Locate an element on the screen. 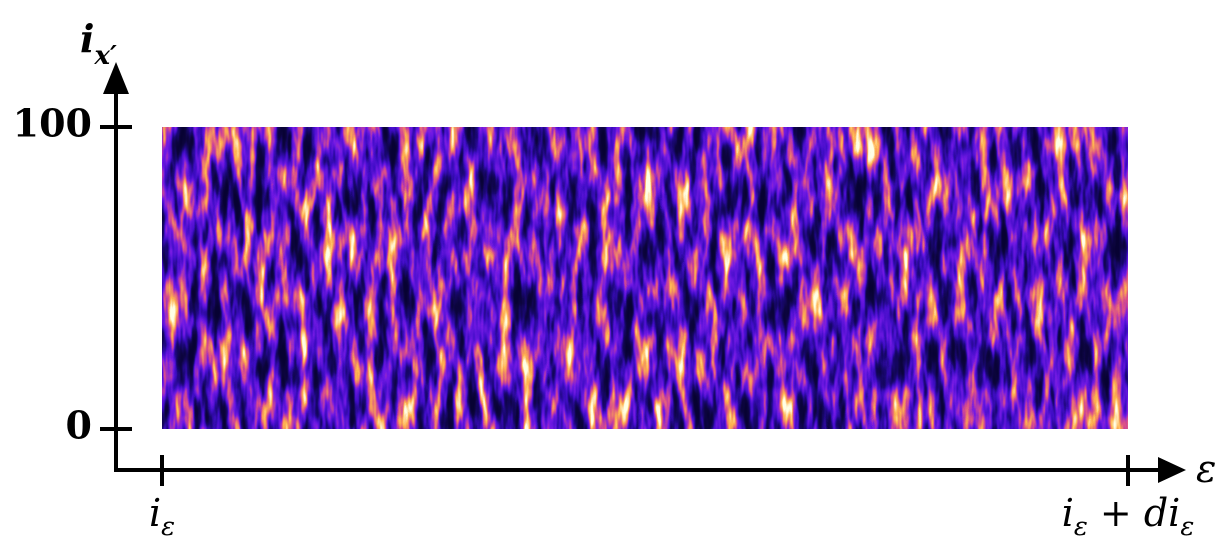 Image resolution: width=1222 pixels, height=538 pixels. y-tick-label: 0 is located at coordinates (79, 425).